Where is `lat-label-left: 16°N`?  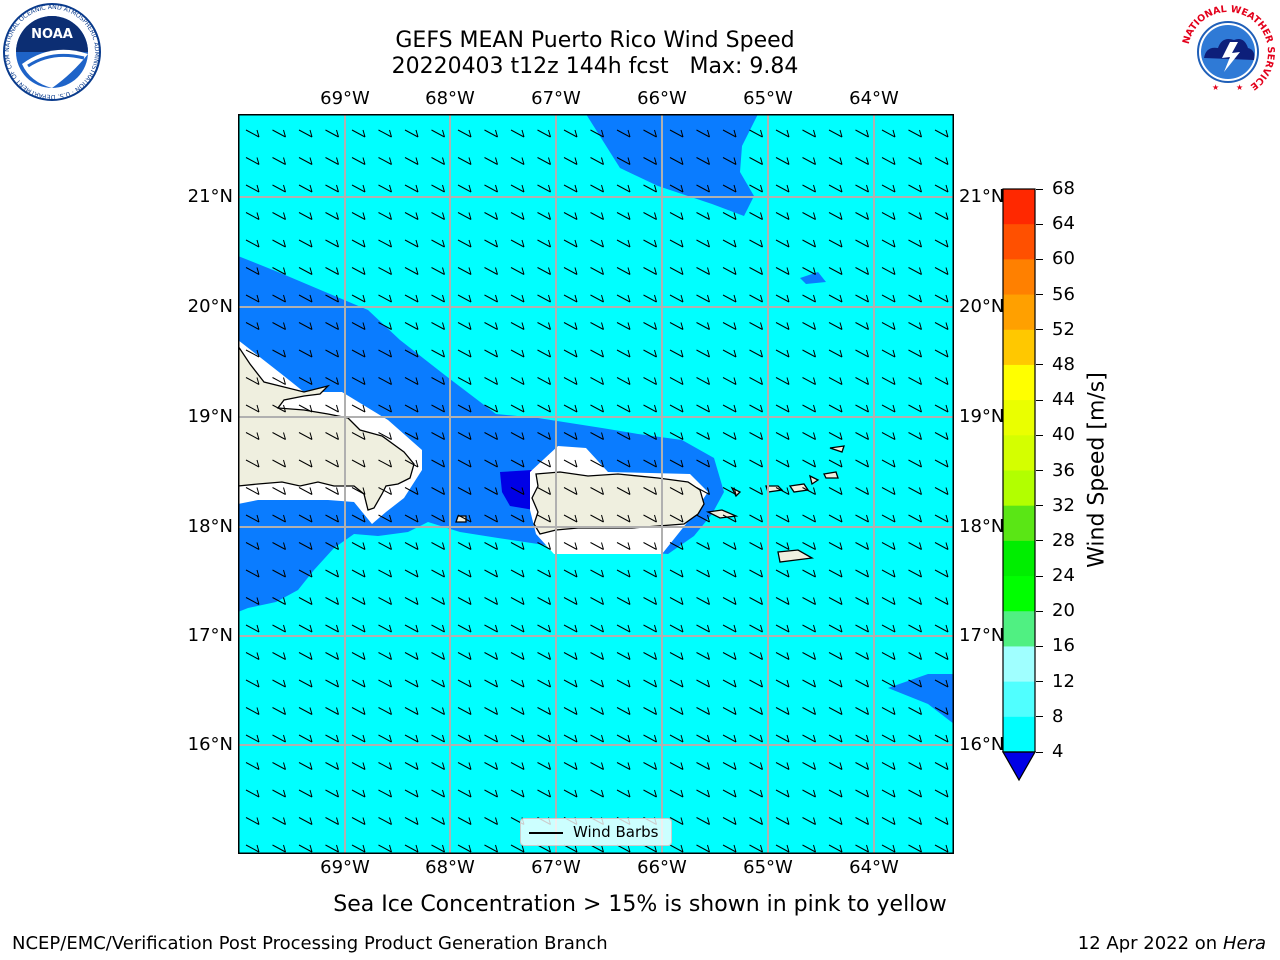
lat-label-left: 16°N is located at coordinates (210, 744).